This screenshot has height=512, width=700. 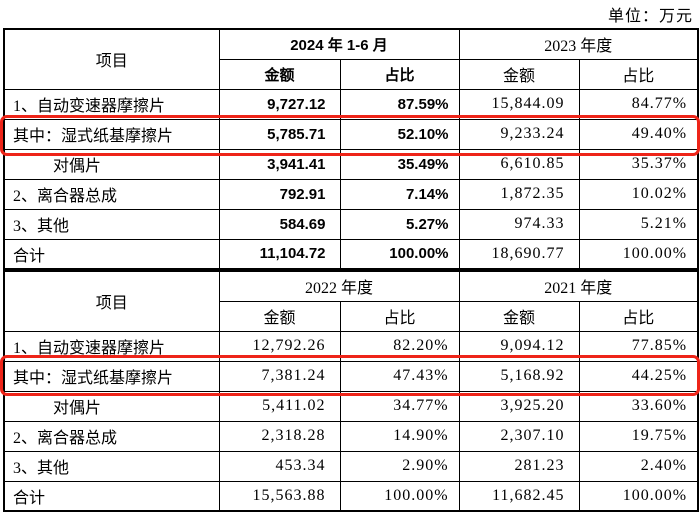 I want to click on cell-ratio: 87.59%, so click(x=399, y=104).